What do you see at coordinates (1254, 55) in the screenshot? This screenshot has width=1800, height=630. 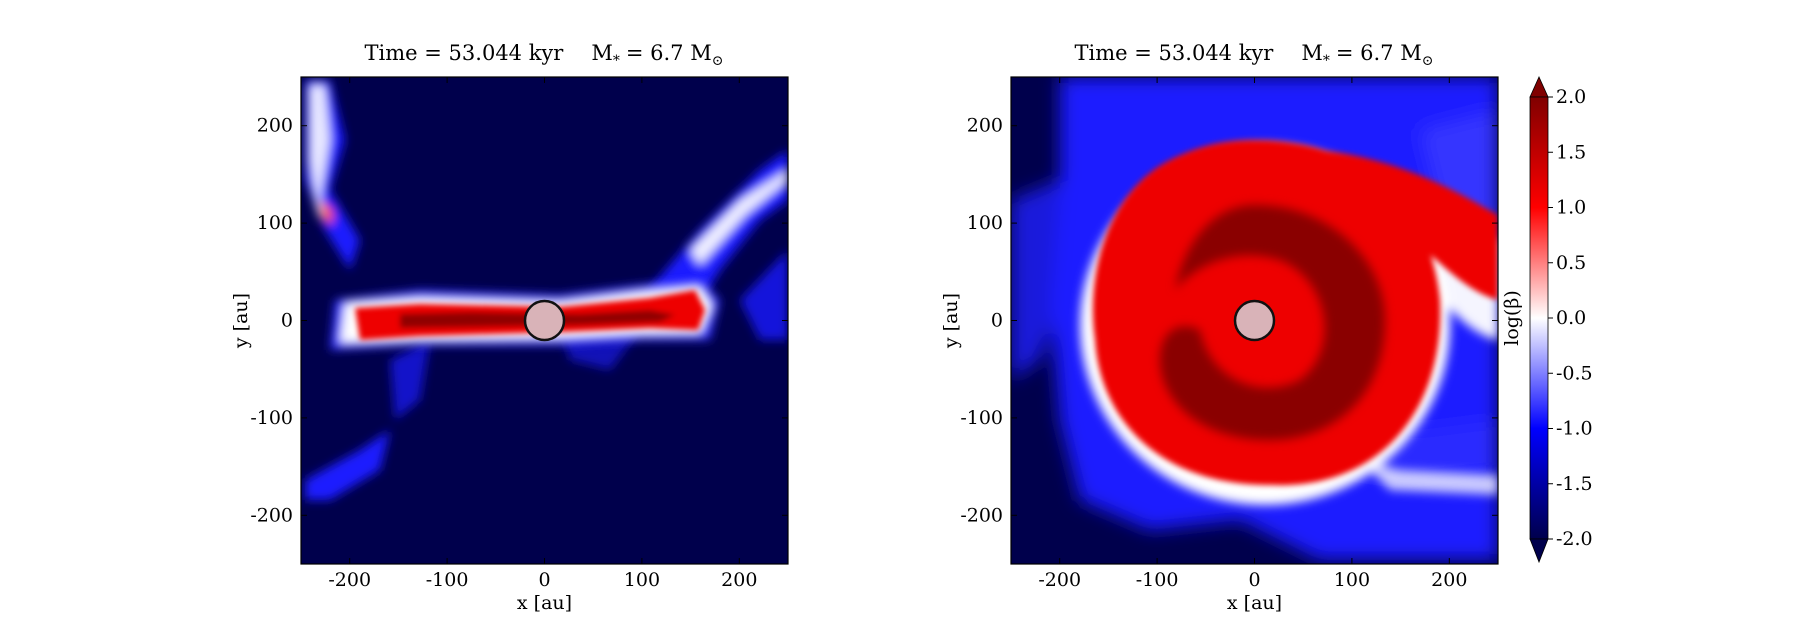 I see `right-panel-title: Time = 53.044 kyr M* = 6.7 M⊙` at bounding box center [1254, 55].